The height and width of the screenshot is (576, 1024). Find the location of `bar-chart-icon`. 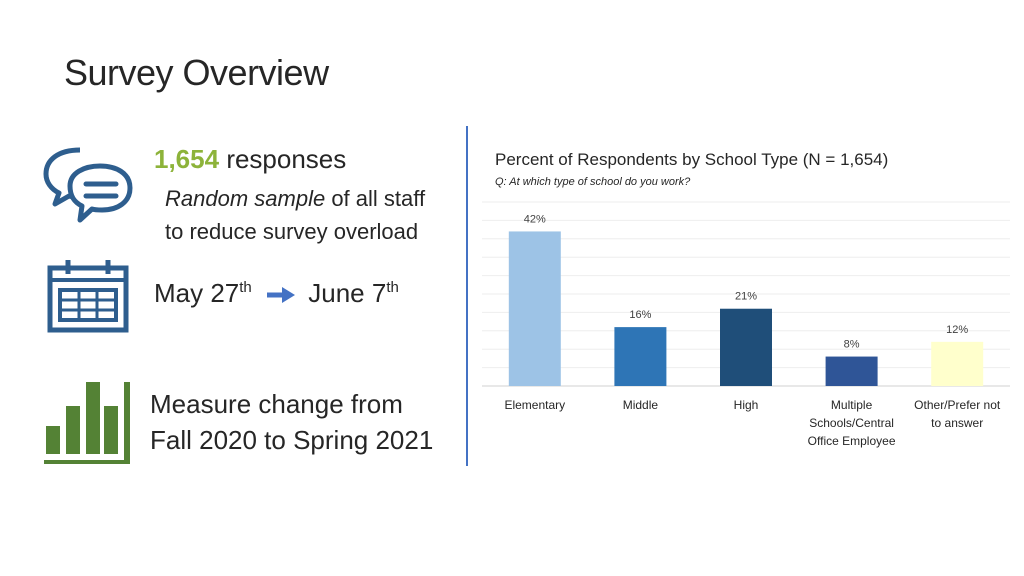

bar-chart-icon is located at coordinates (87, 423).